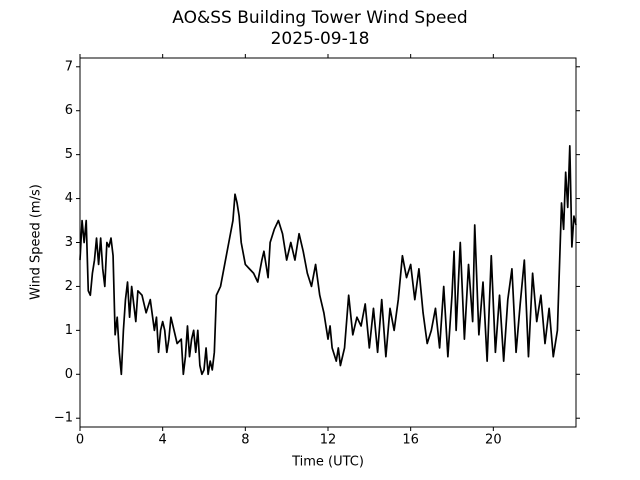 This screenshot has height=480, width=640. What do you see at coordinates (163, 440) in the screenshot?
I see `x-tick-label: 4` at bounding box center [163, 440].